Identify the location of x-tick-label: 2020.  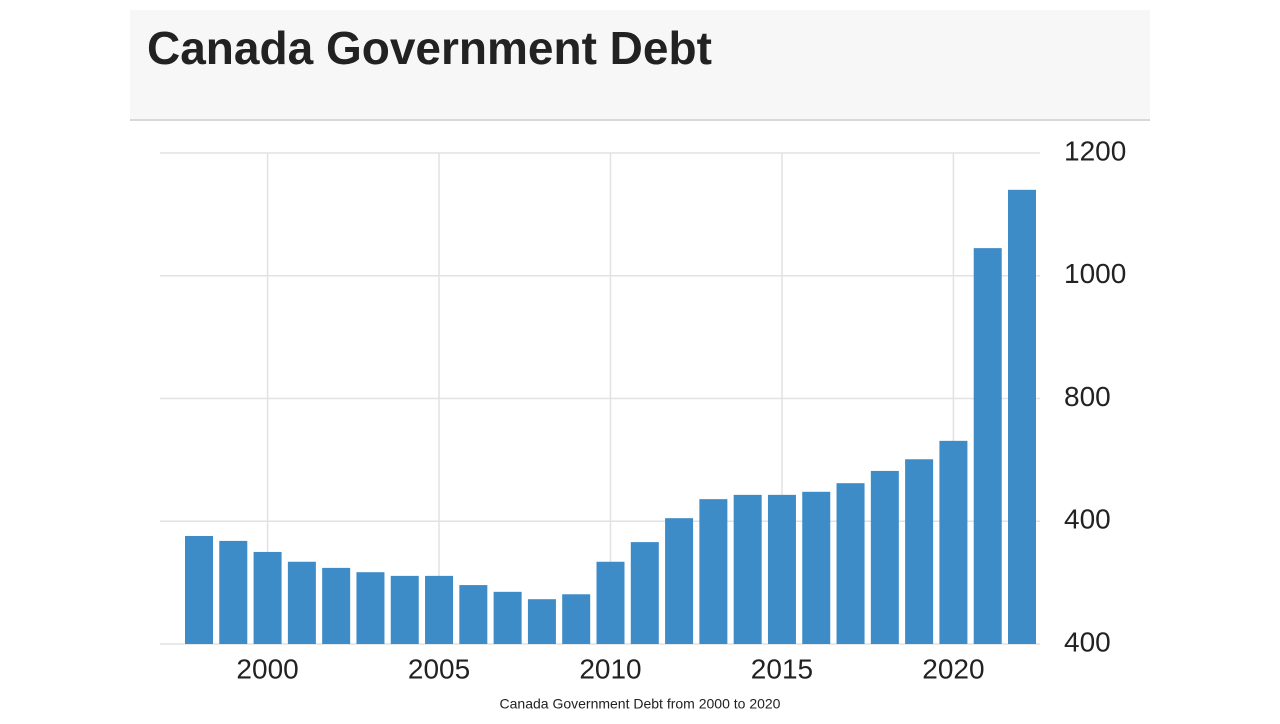
(953, 668).